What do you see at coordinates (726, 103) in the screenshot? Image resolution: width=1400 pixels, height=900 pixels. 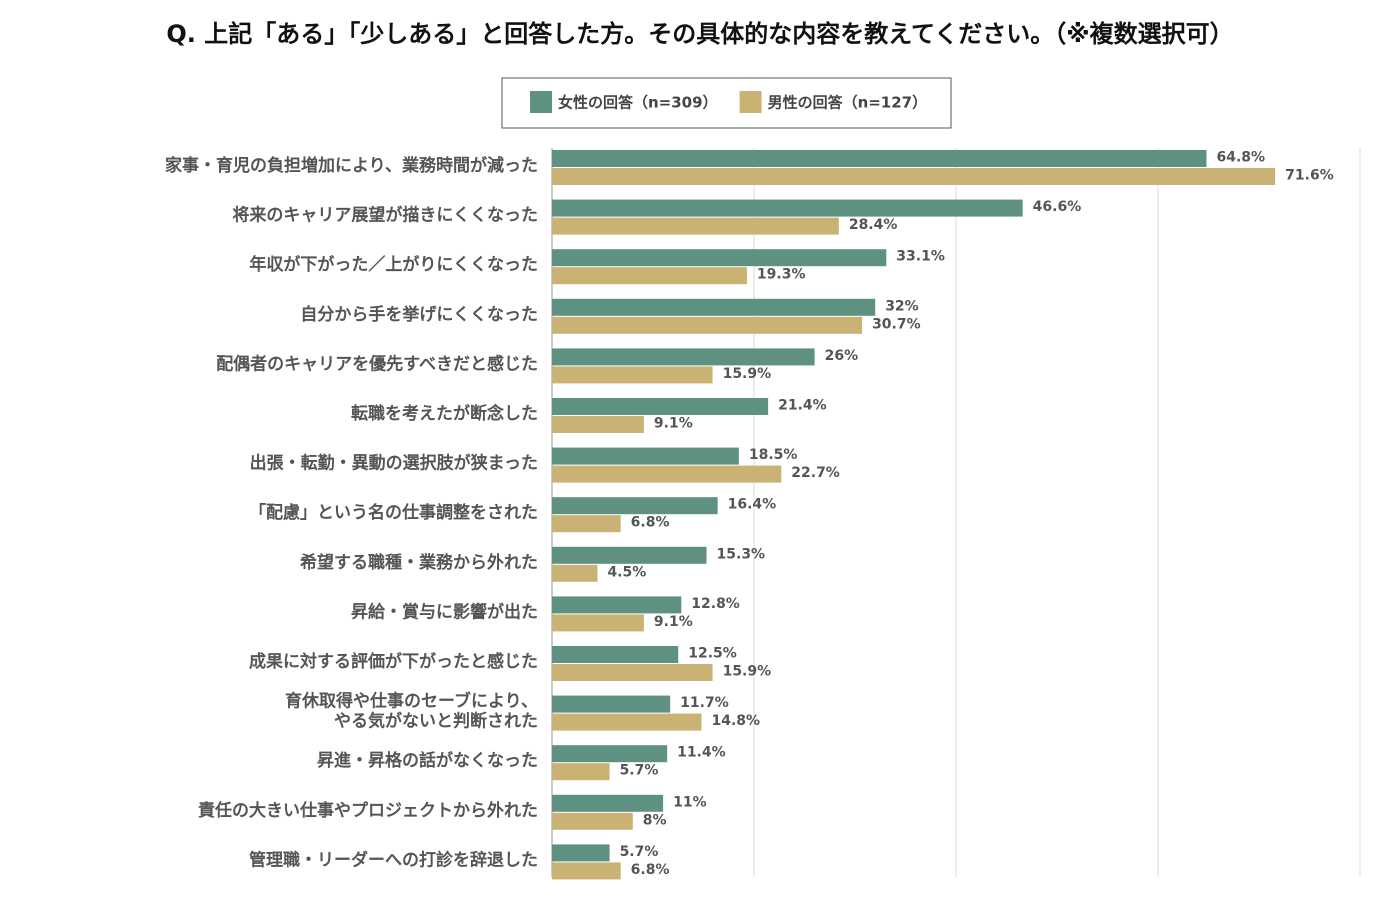 I see `legend-box` at bounding box center [726, 103].